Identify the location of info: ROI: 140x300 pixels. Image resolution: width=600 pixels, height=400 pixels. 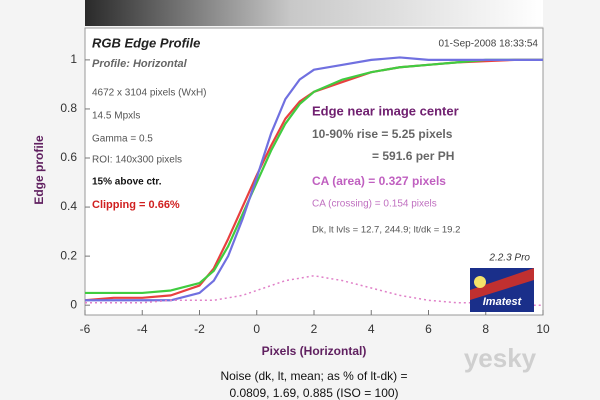
(137, 160).